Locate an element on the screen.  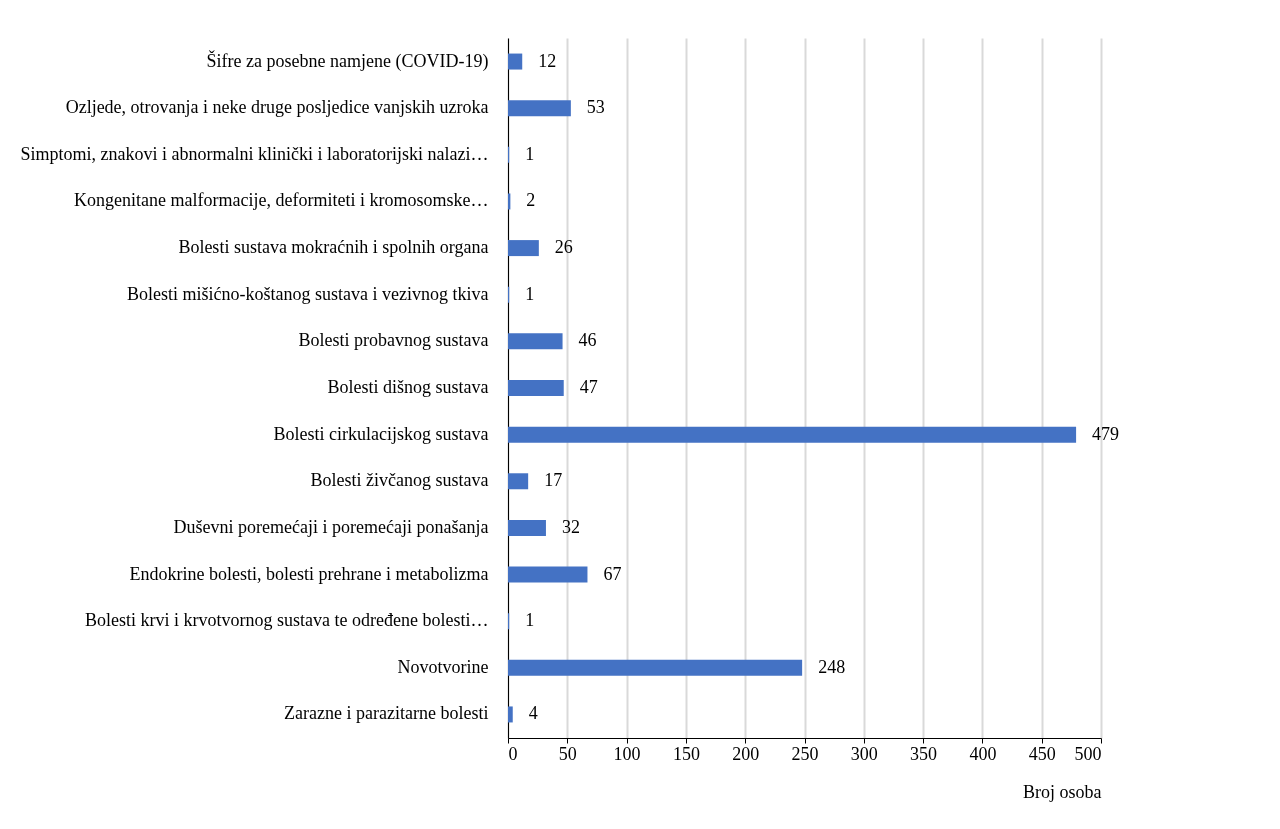
y-tick-label: Bolesti cirkulacijskog sustava is located at coordinates (381, 433).